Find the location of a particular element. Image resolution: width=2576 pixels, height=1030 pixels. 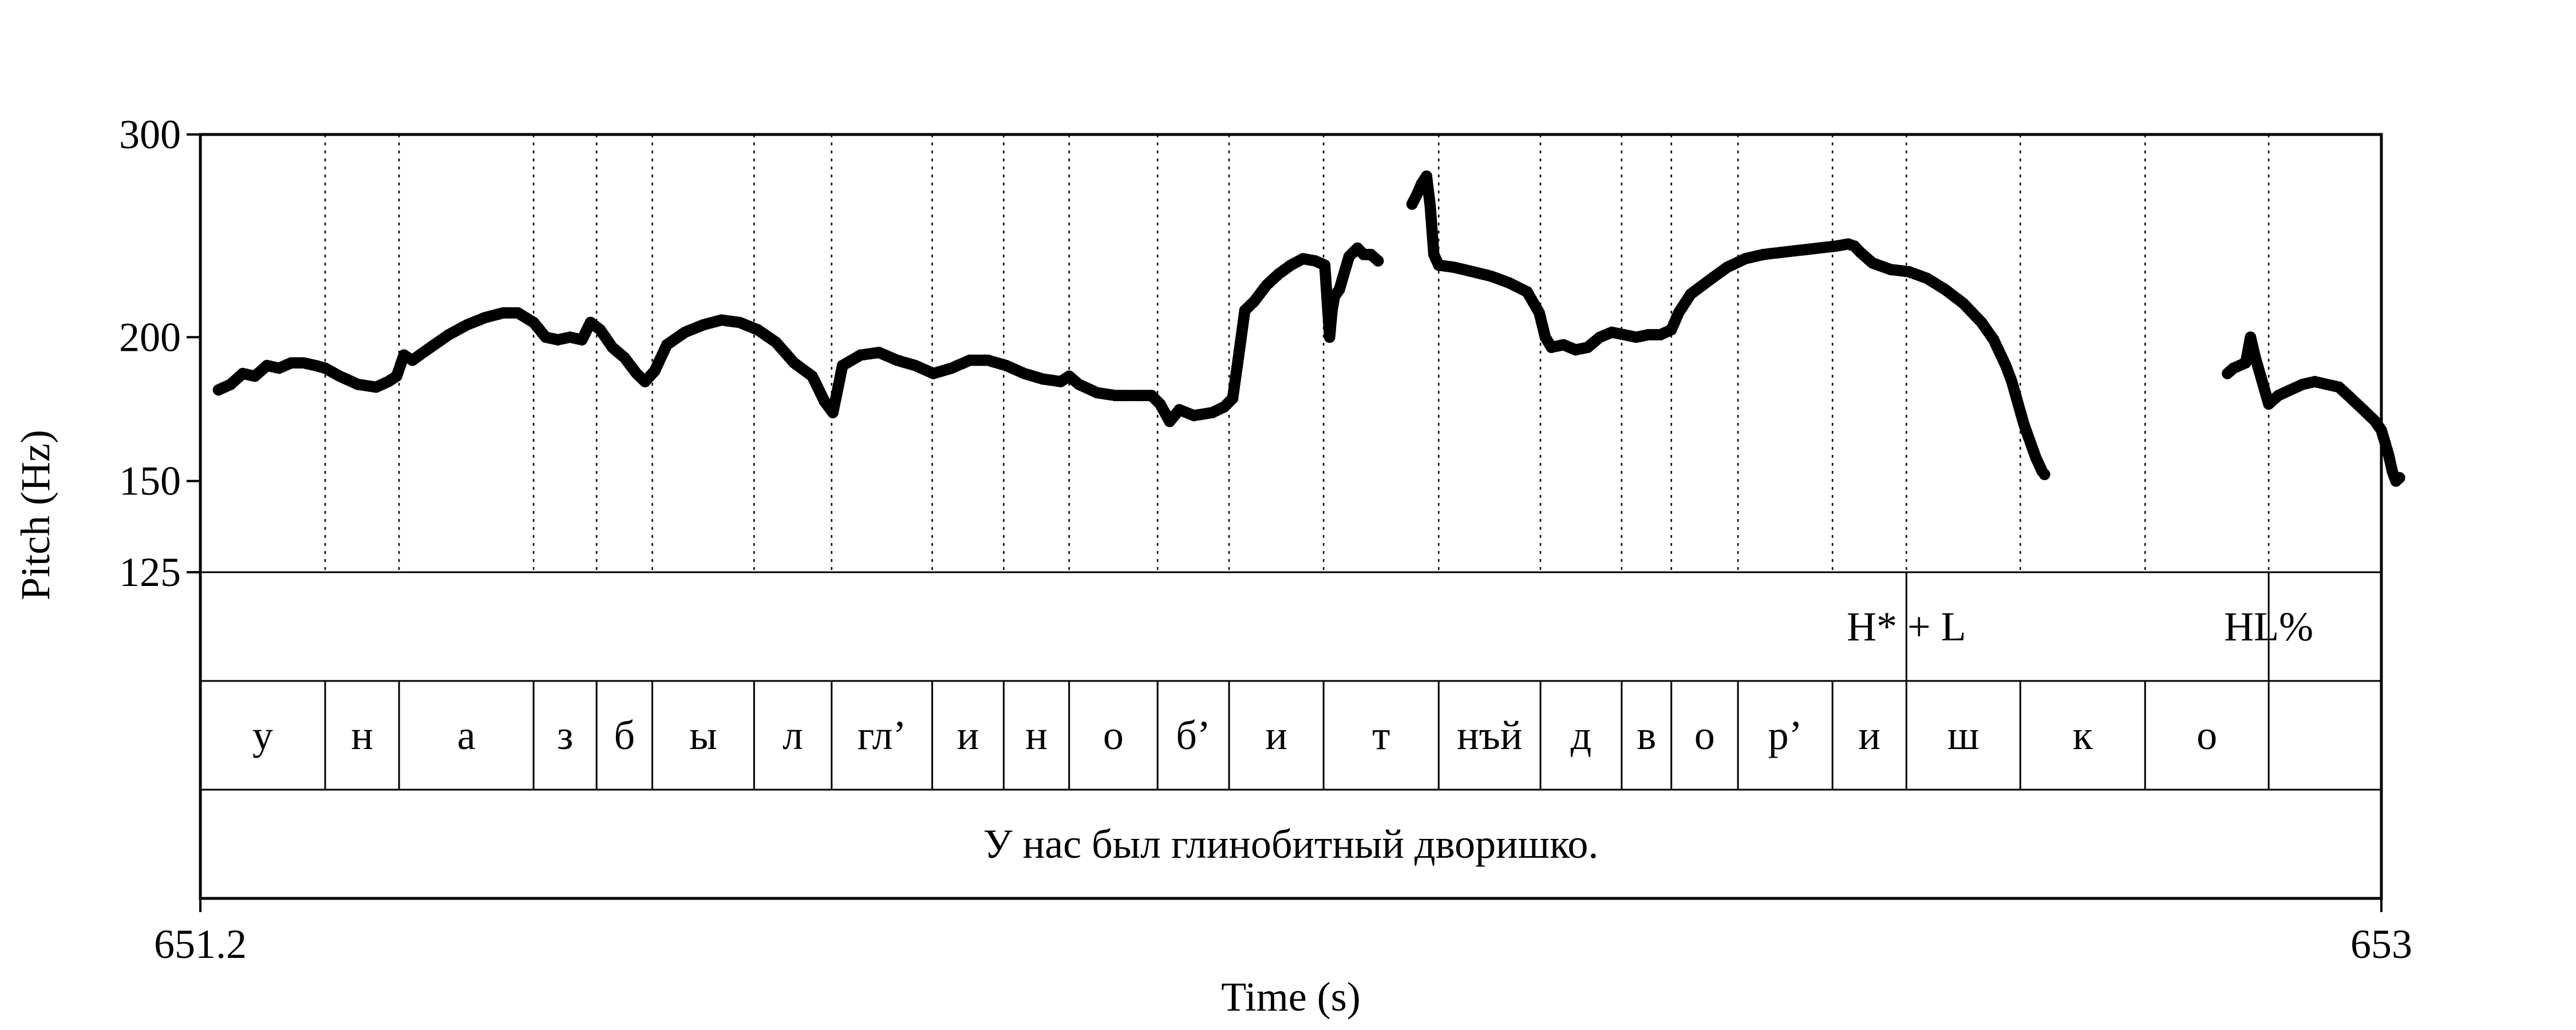

y-tick-label-125: 125 is located at coordinates (150, 572).